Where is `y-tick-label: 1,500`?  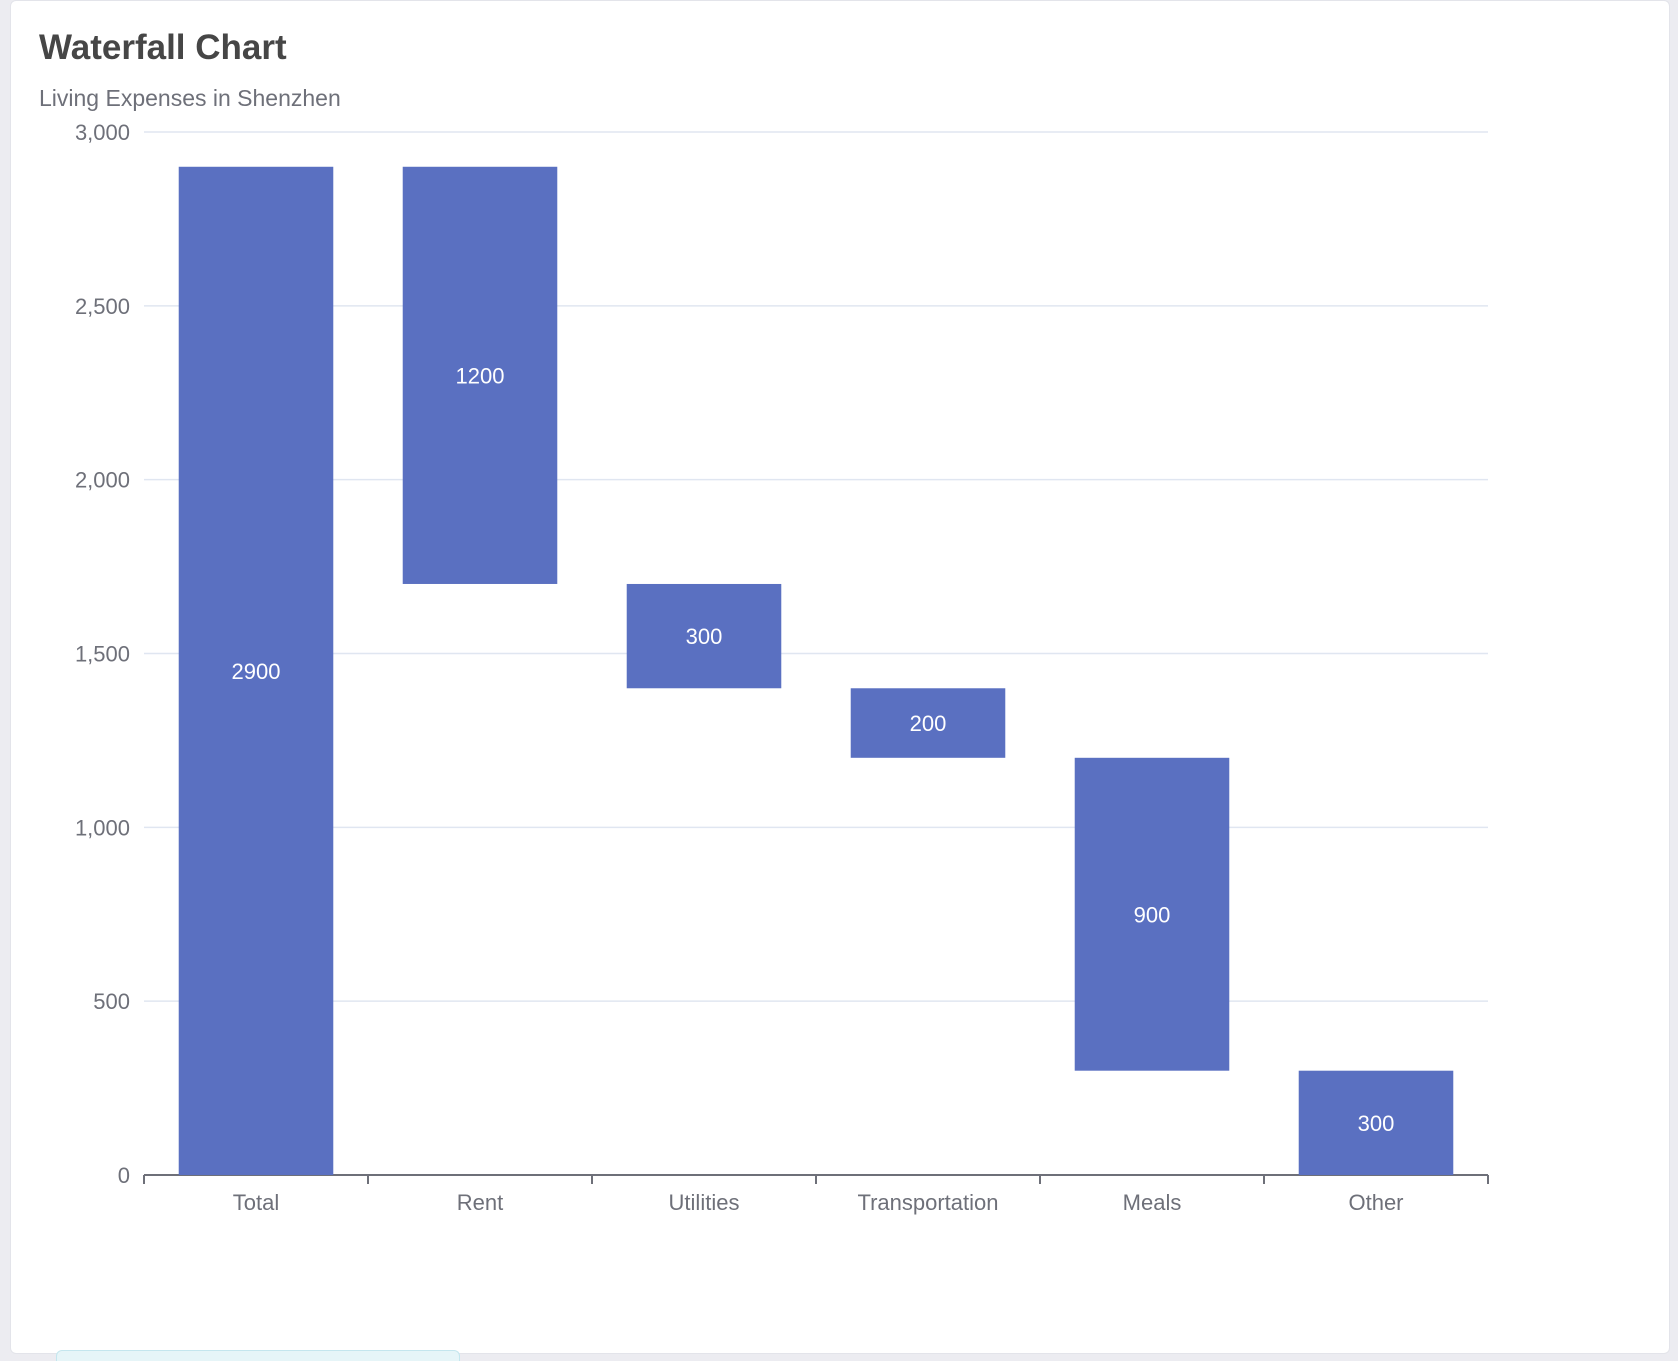
y-tick-label: 1,500 is located at coordinates (102, 654).